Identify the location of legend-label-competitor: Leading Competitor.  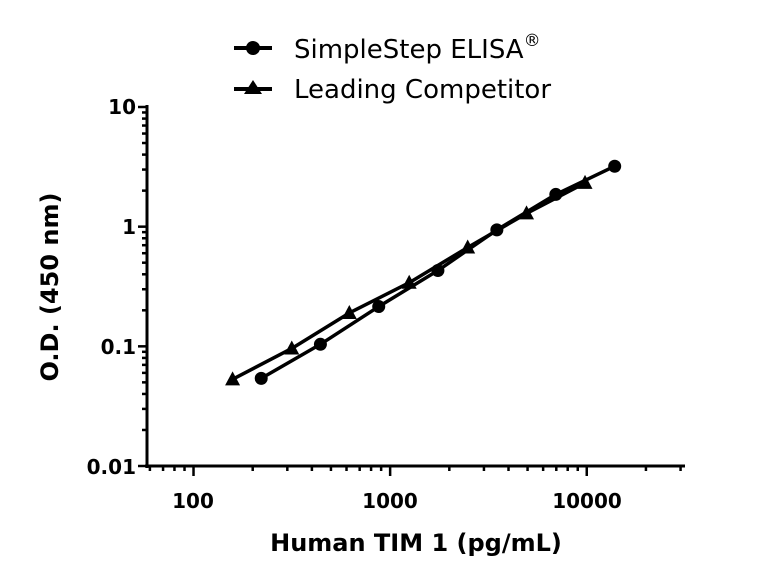
(422, 90).